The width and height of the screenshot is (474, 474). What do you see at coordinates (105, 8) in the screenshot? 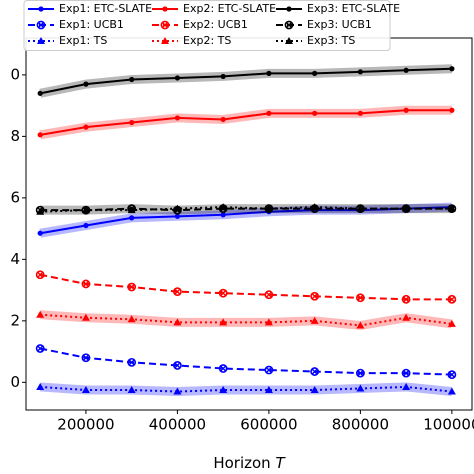
I see `legend-label: Exp1: ETC-SLATE` at bounding box center [105, 8].